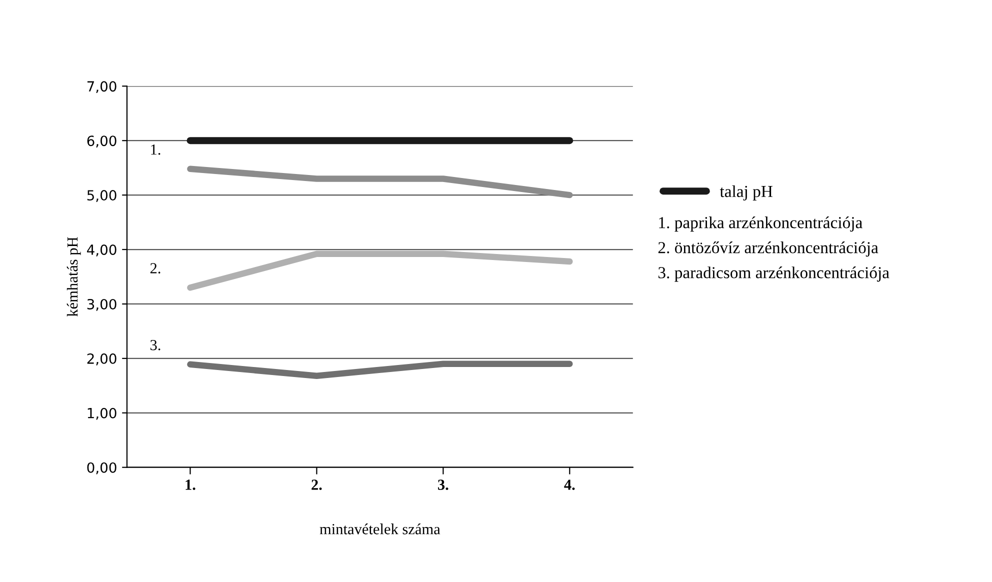  What do you see at coordinates (760, 224) in the screenshot?
I see `text: 1. paprika arzénkoncentrációja` at bounding box center [760, 224].